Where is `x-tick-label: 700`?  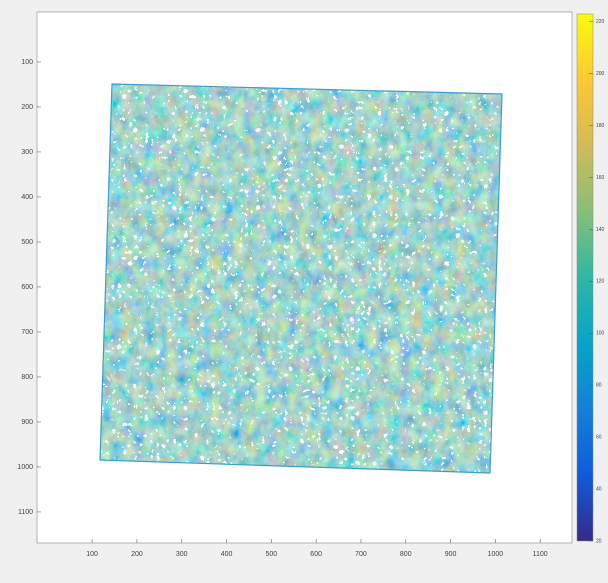
x-tick-label: 700 is located at coordinates (361, 554).